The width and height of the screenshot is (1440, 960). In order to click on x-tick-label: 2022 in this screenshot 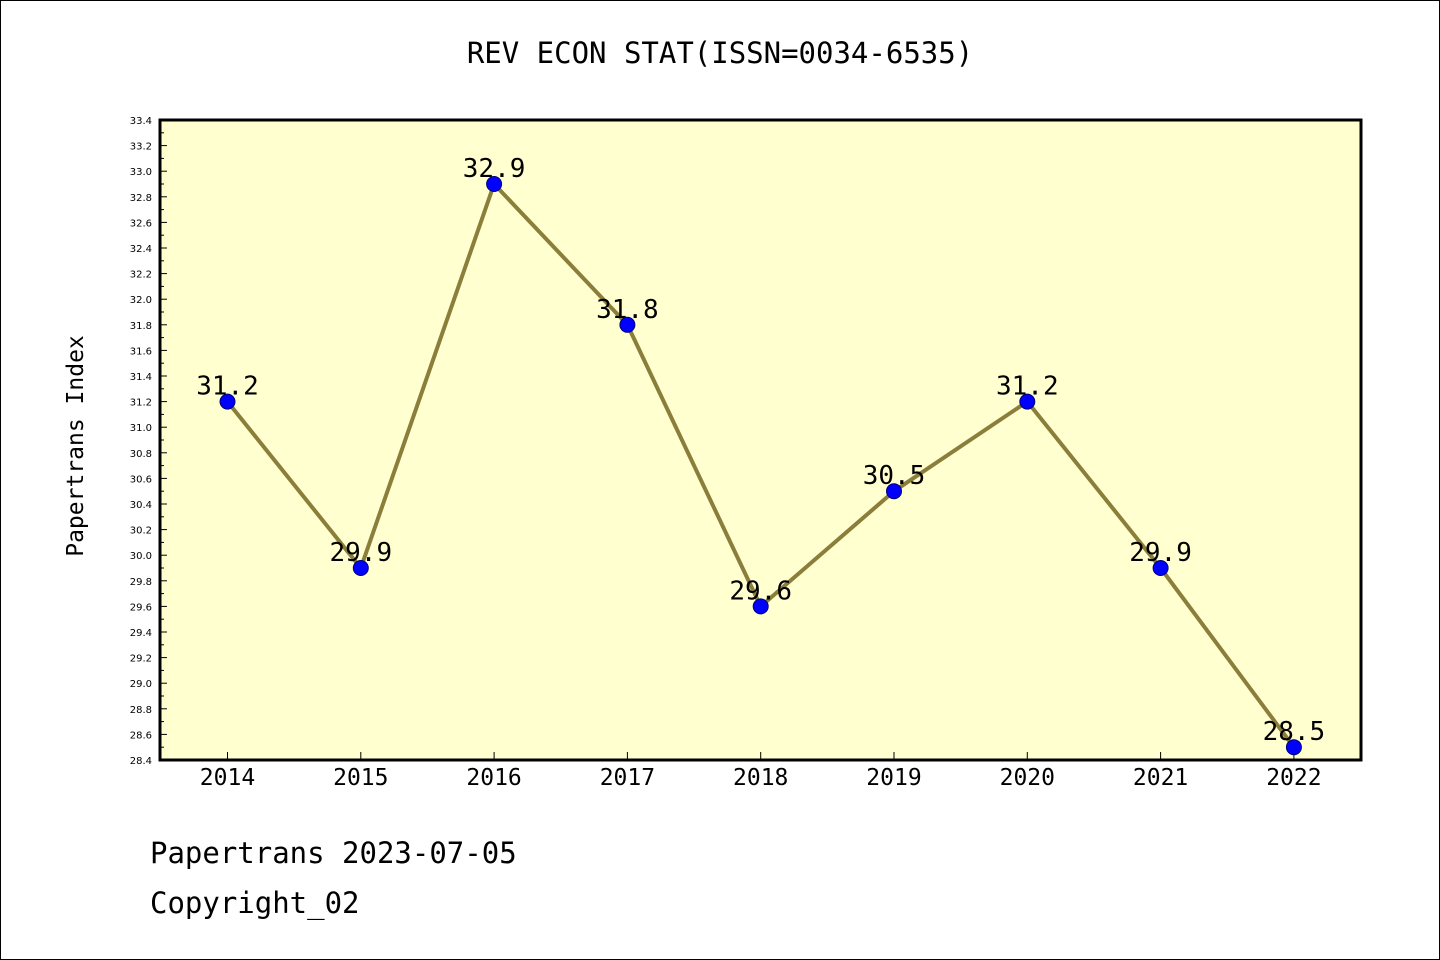, I will do `click(1293, 778)`.